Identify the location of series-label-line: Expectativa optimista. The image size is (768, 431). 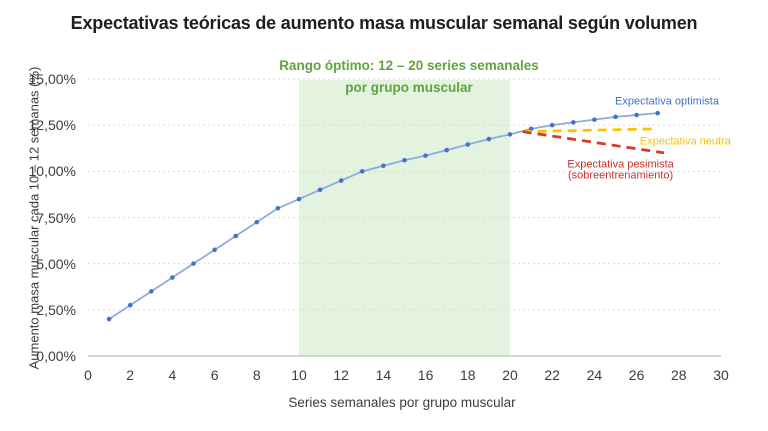
(667, 101).